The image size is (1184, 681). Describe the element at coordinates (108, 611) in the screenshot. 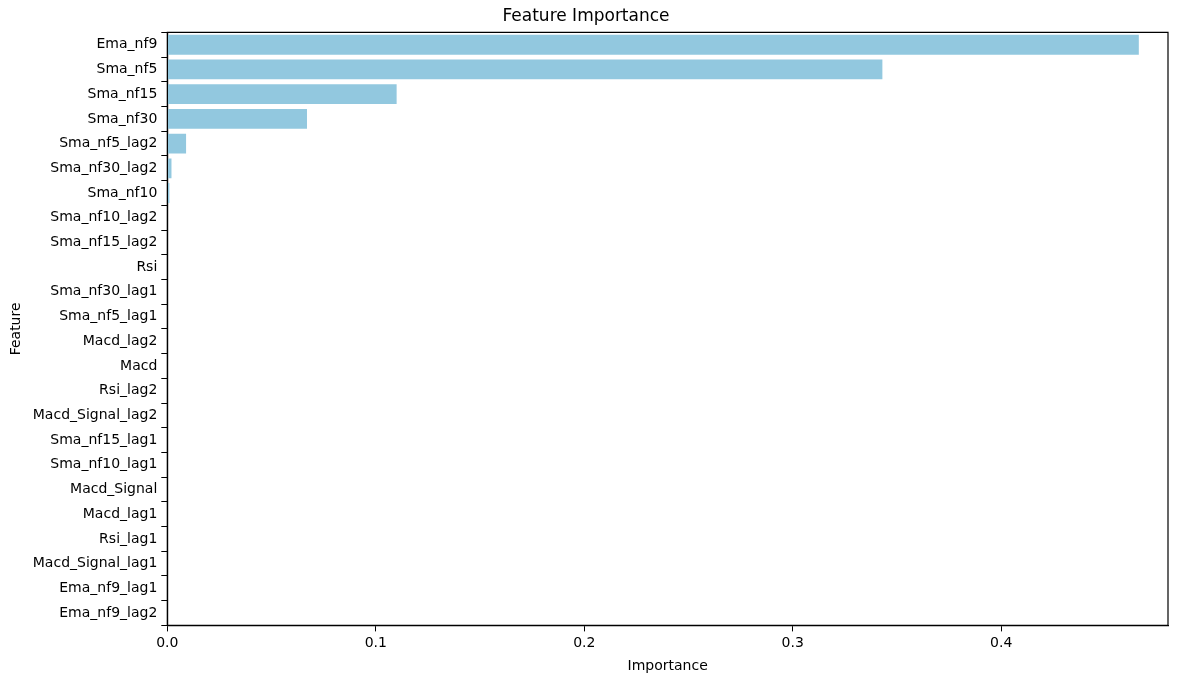

I see `y-tick-label: Ema_nf9_lag2` at that location.